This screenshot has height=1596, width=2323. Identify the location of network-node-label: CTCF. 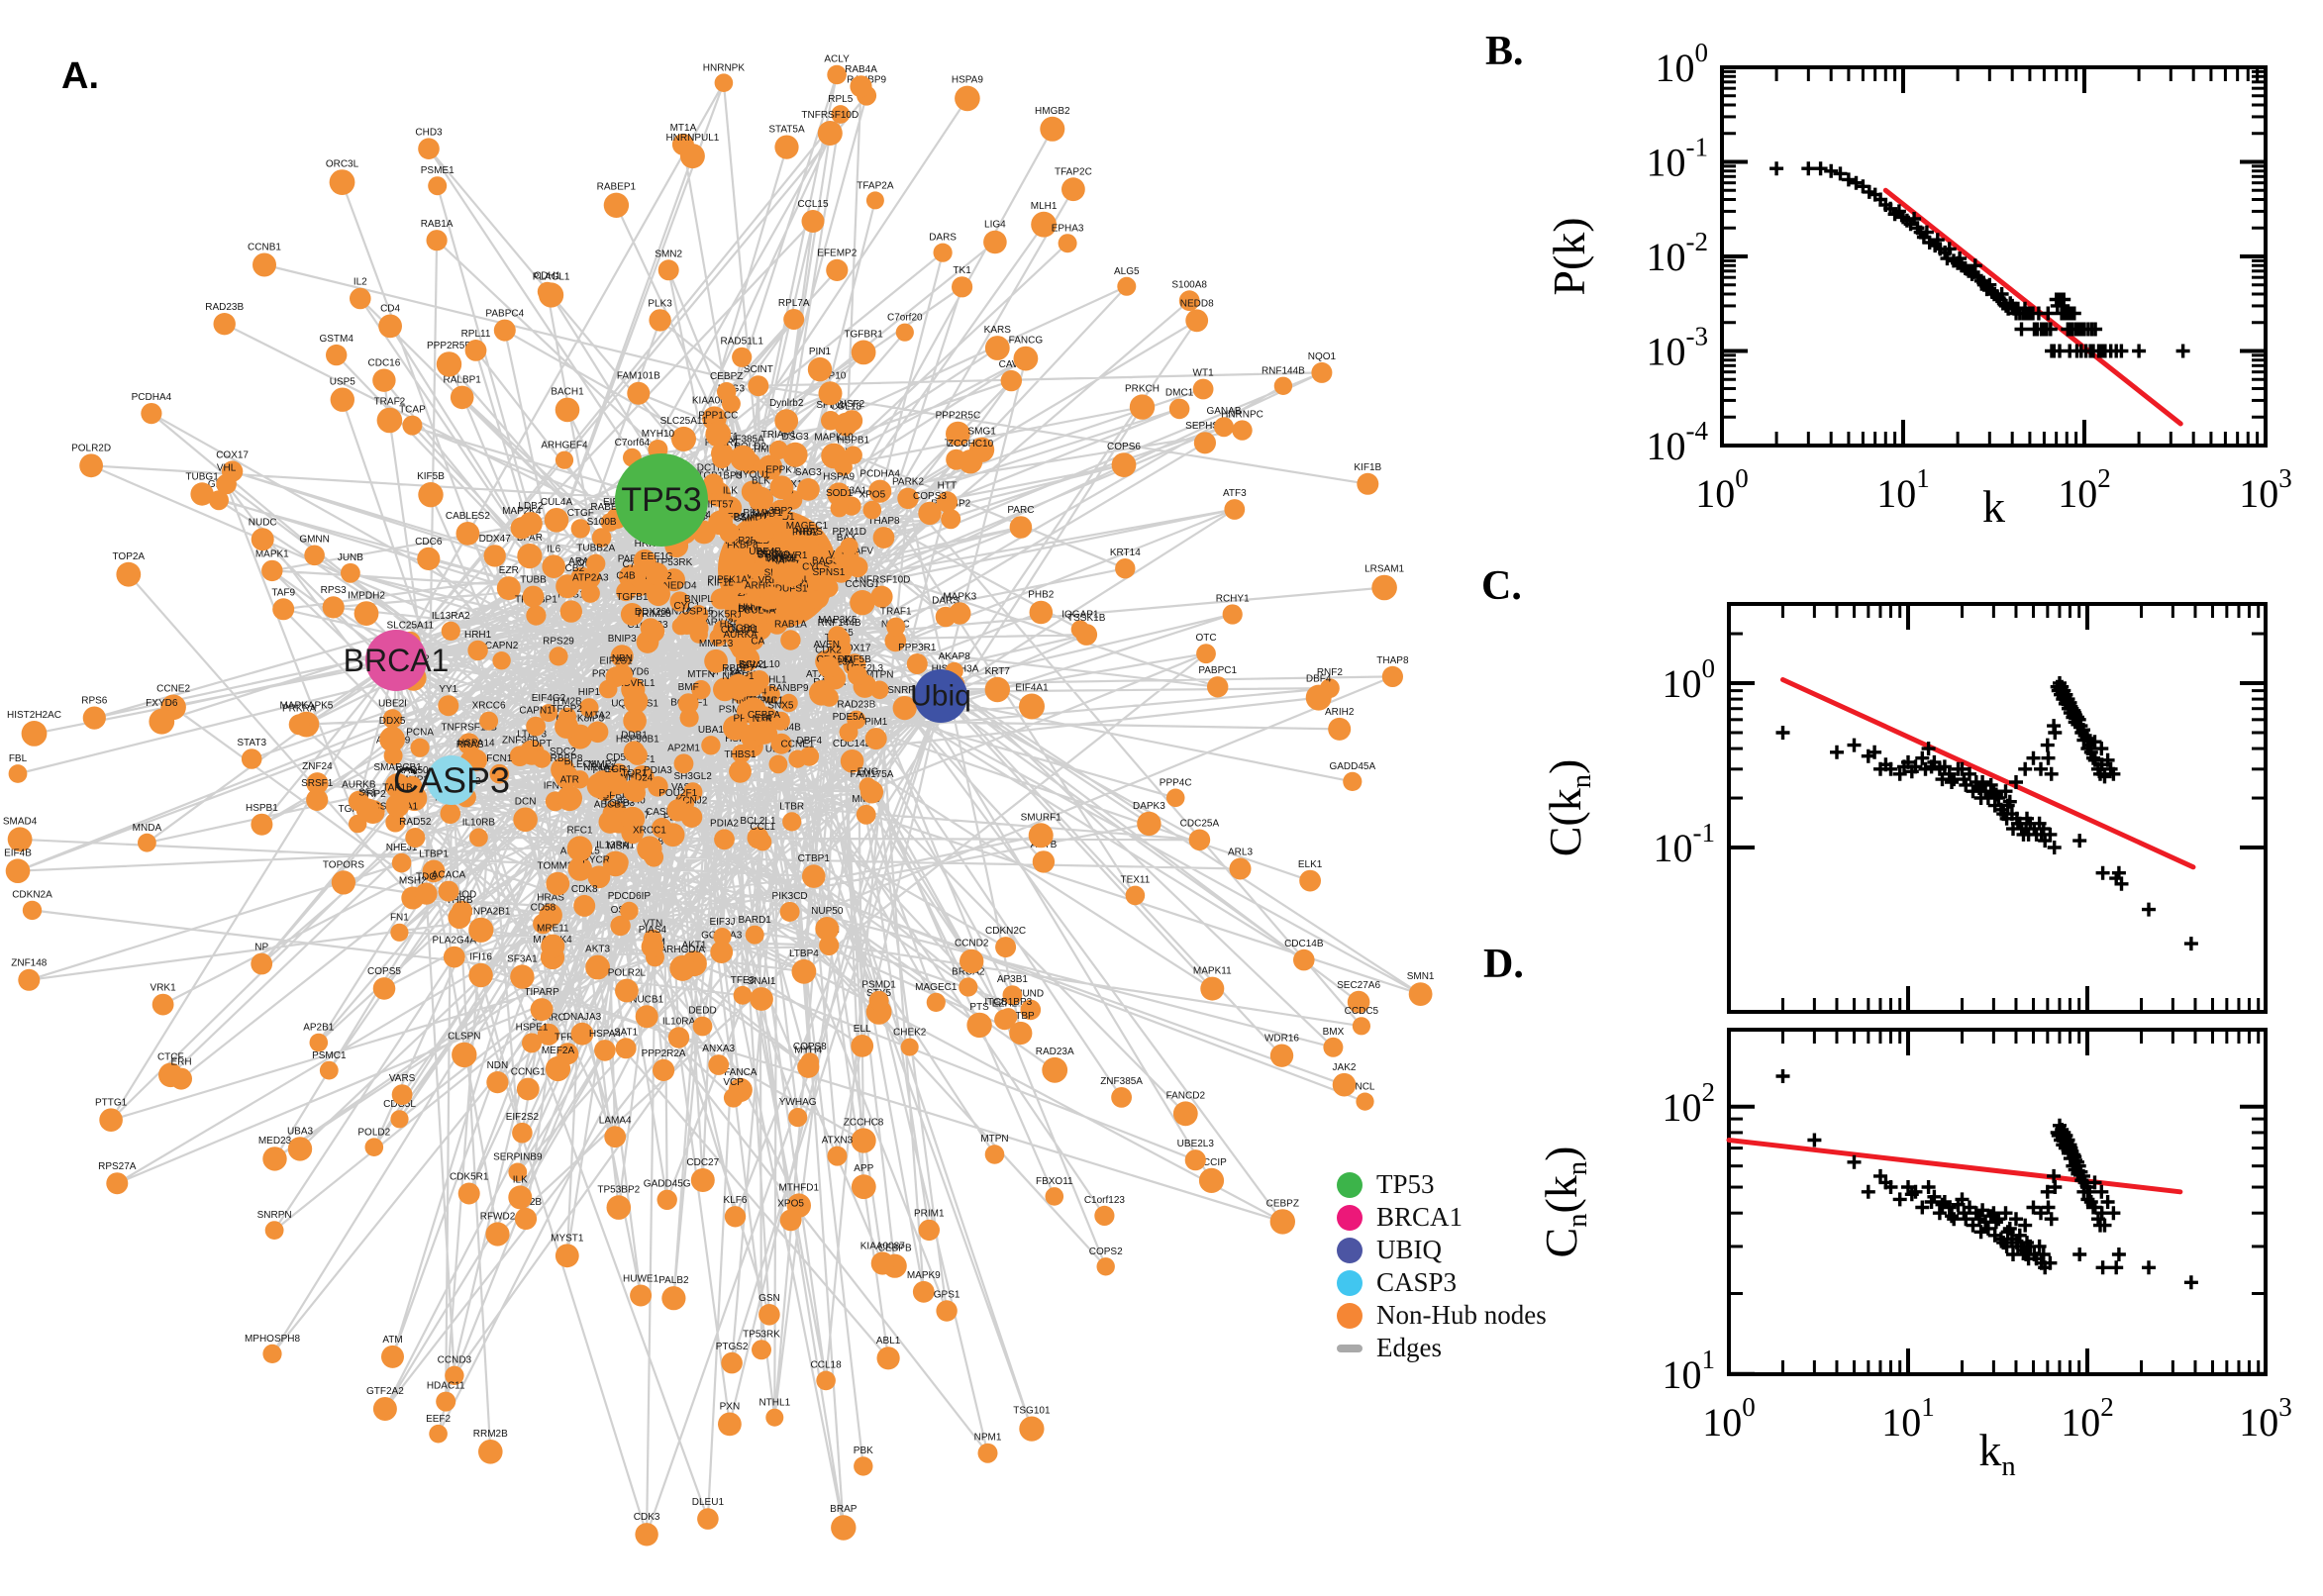
(170, 1057).